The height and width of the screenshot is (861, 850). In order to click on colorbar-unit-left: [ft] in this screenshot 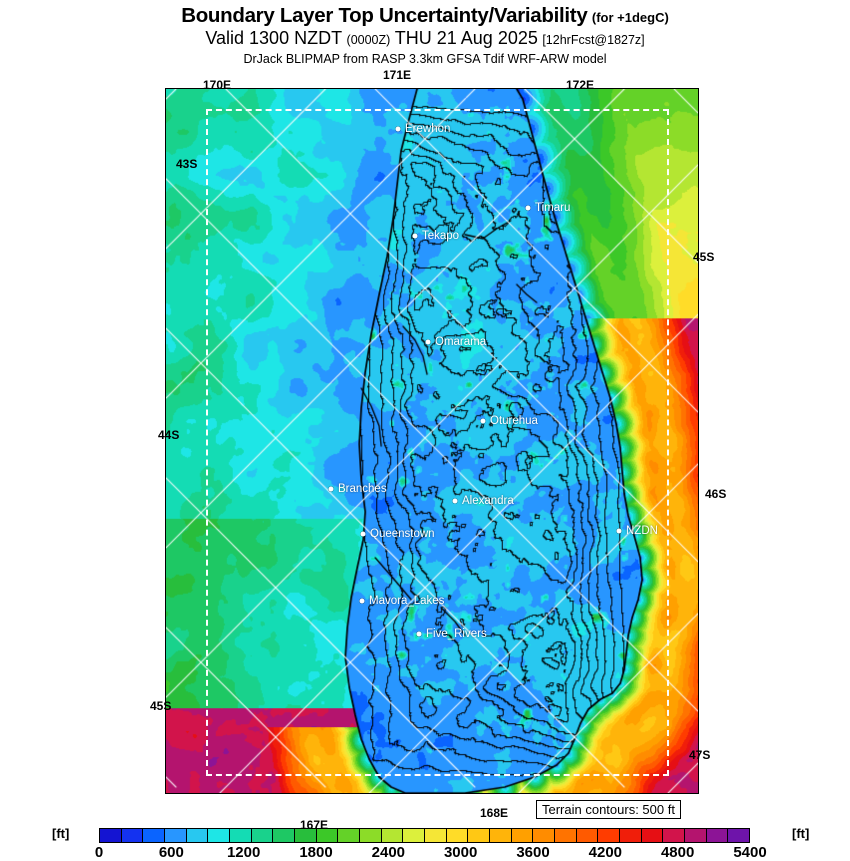, I will do `click(61, 833)`.